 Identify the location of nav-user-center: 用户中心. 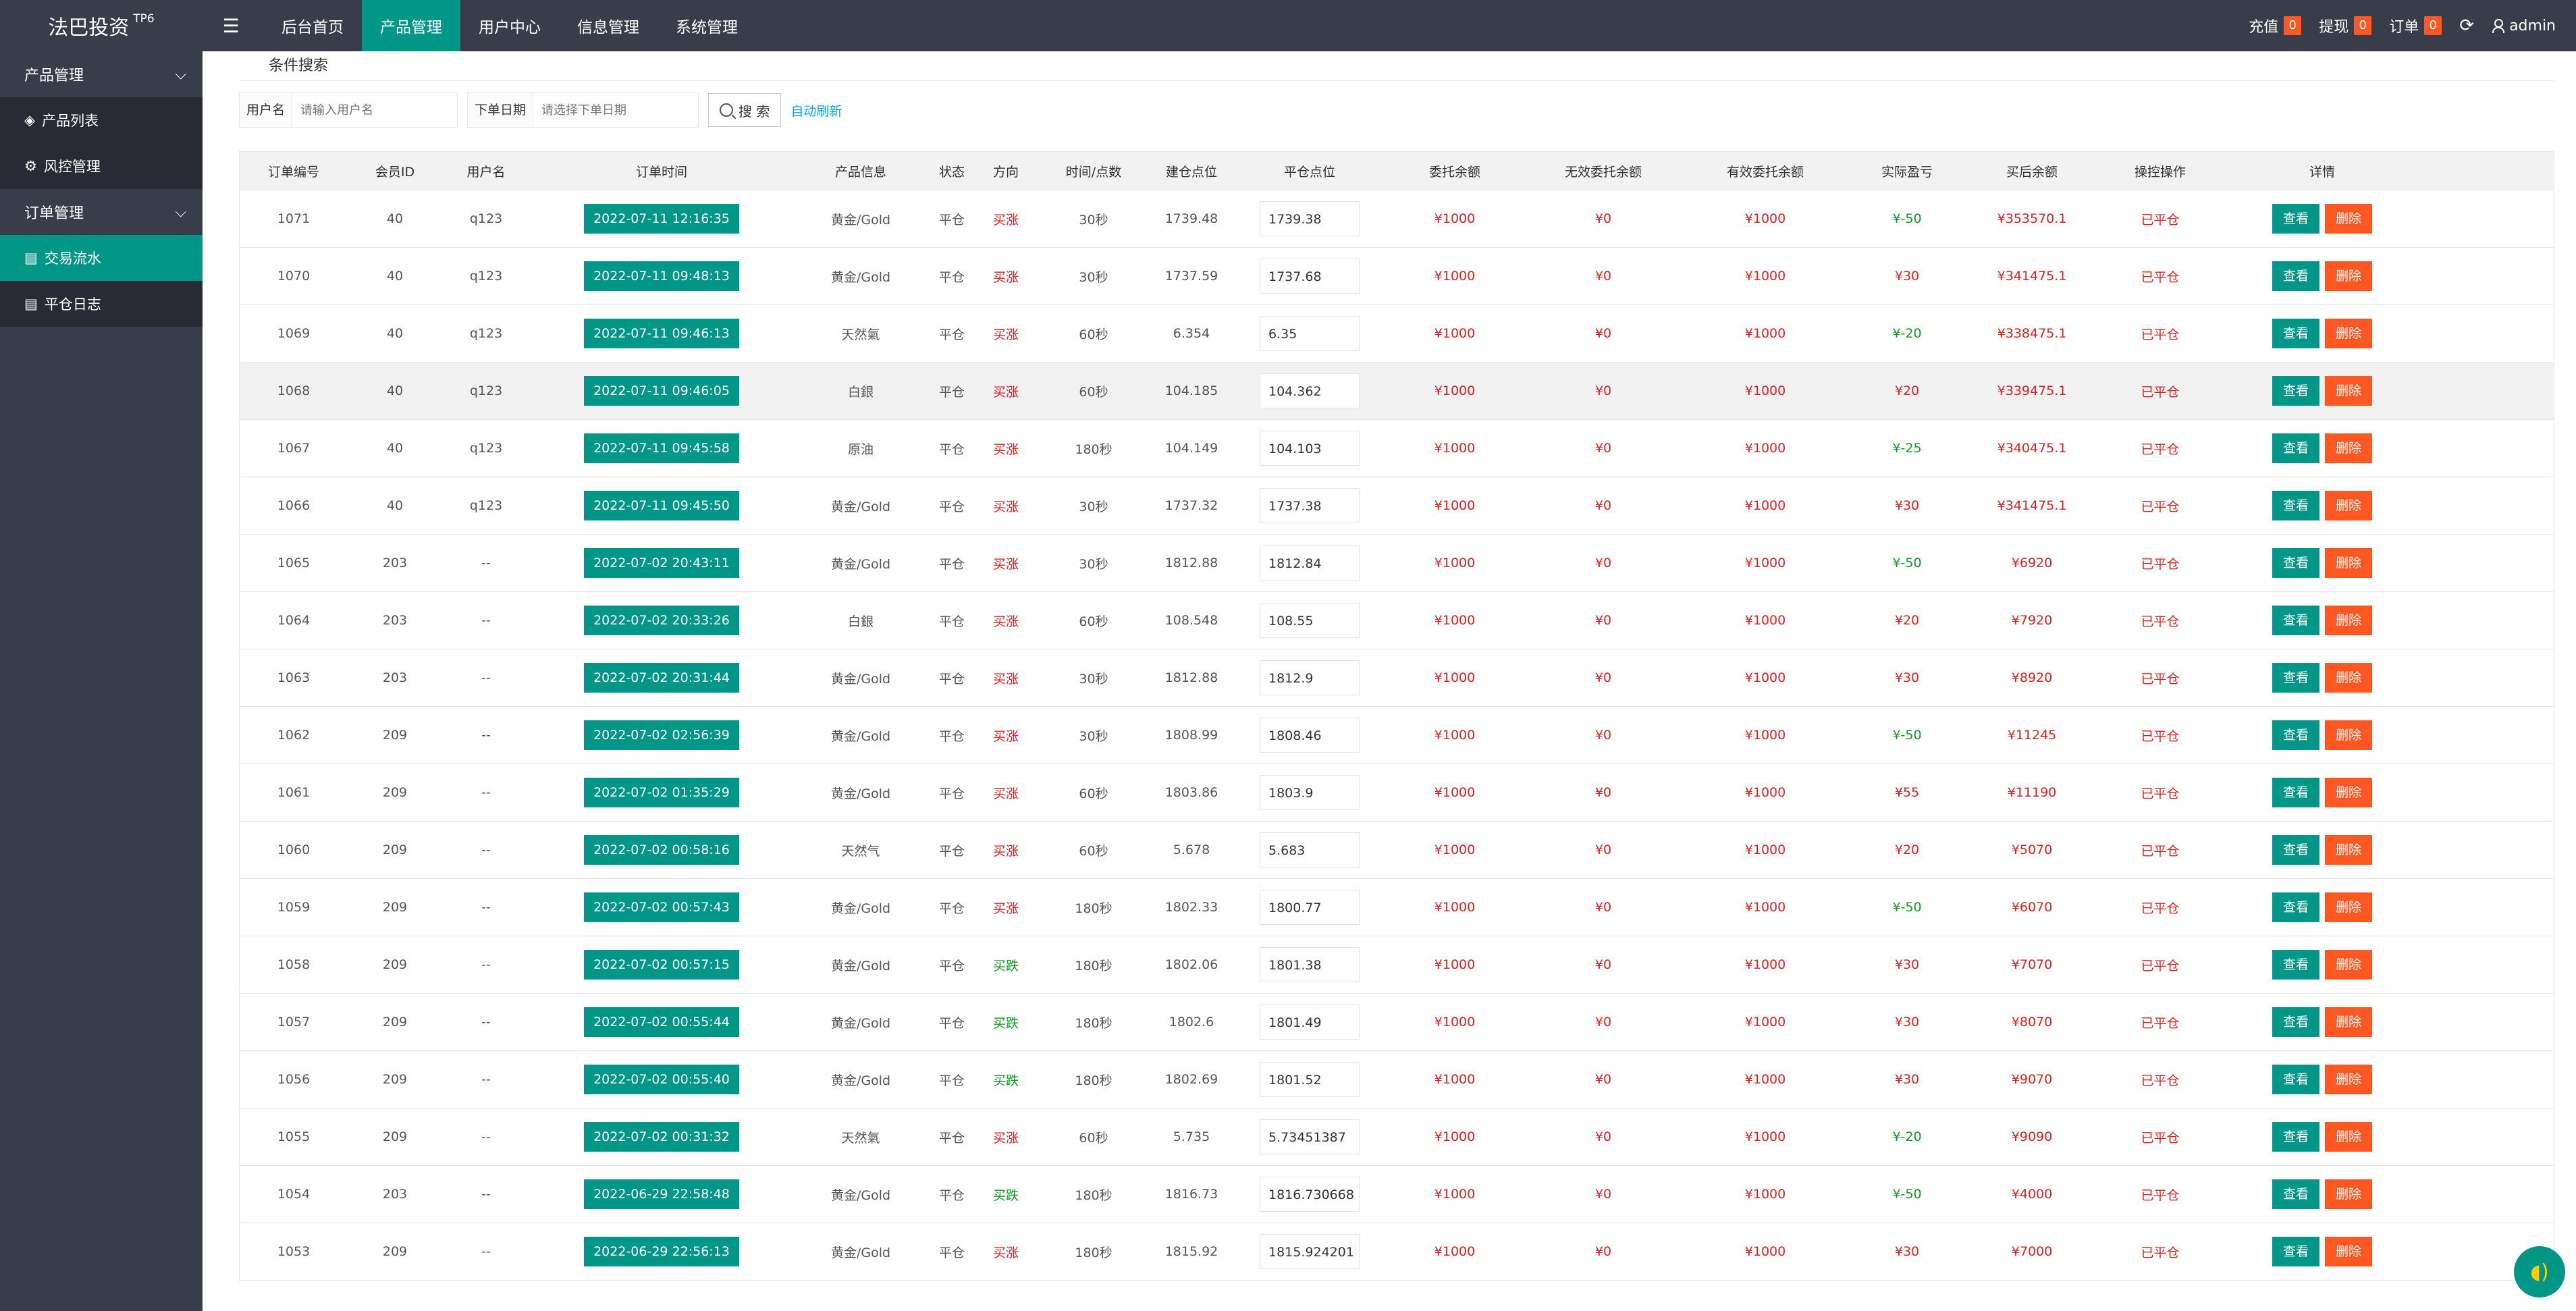
(510, 27).